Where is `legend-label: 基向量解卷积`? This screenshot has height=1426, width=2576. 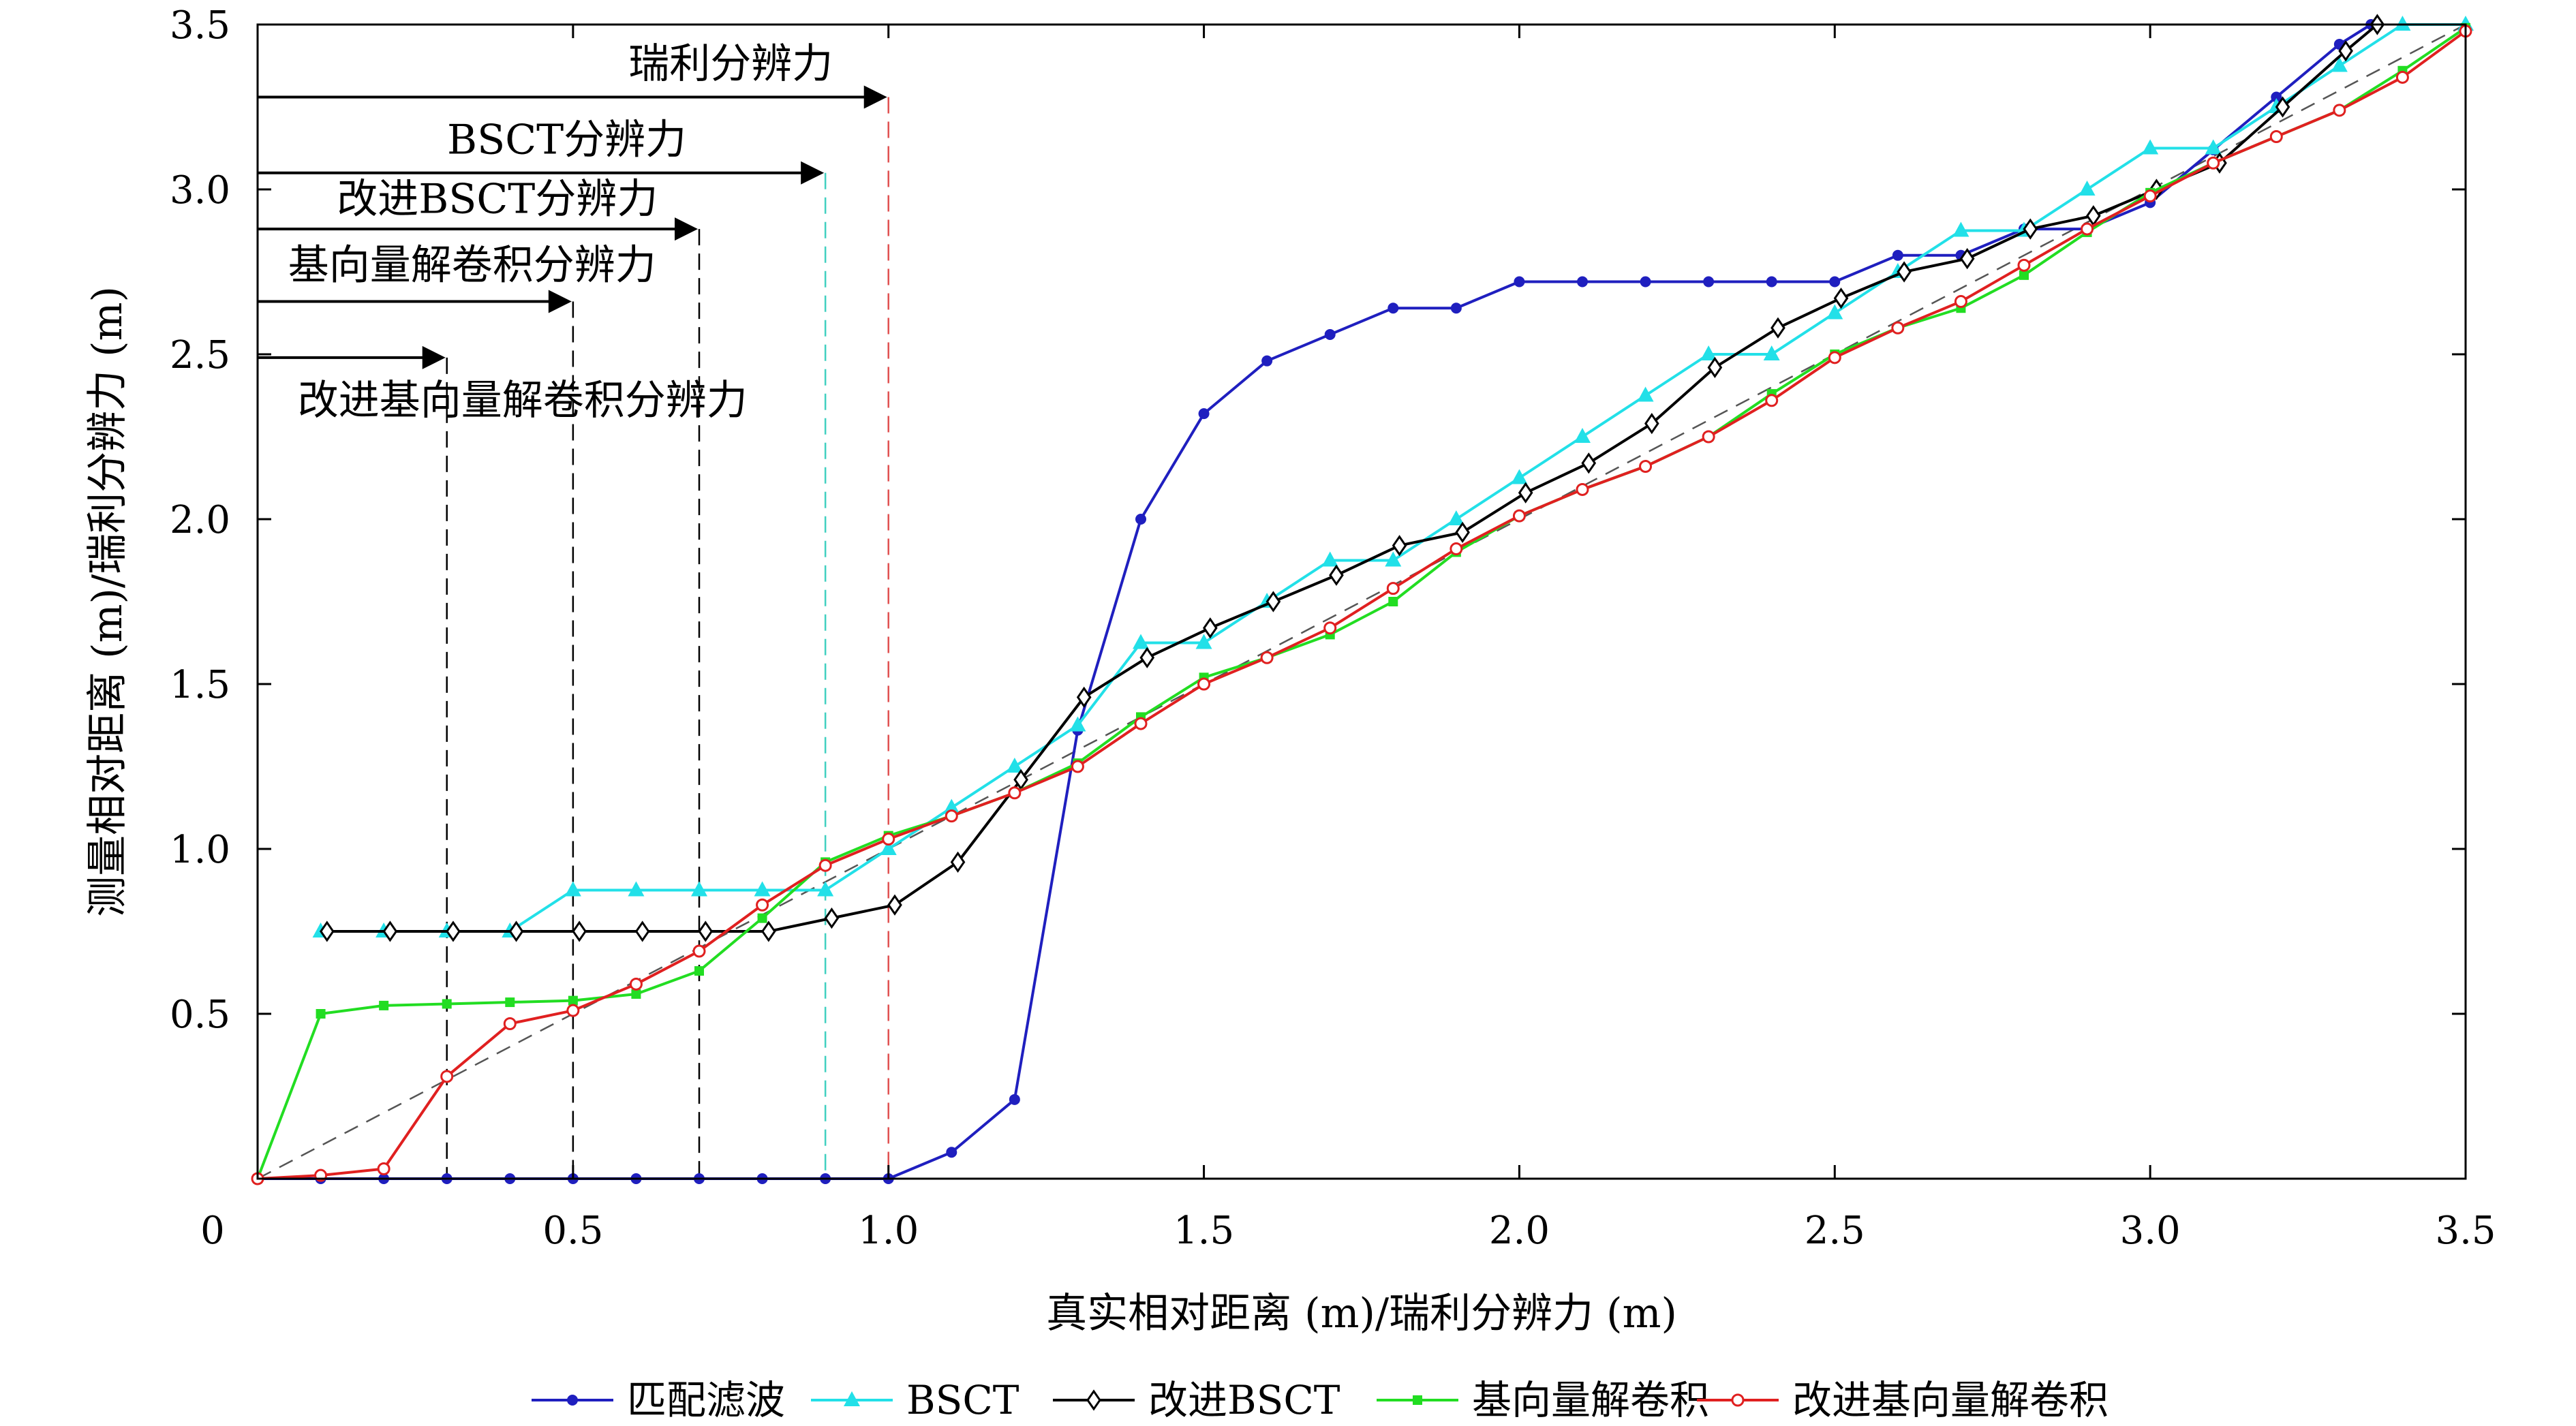
legend-label: 基向量解卷积 is located at coordinates (1590, 1400).